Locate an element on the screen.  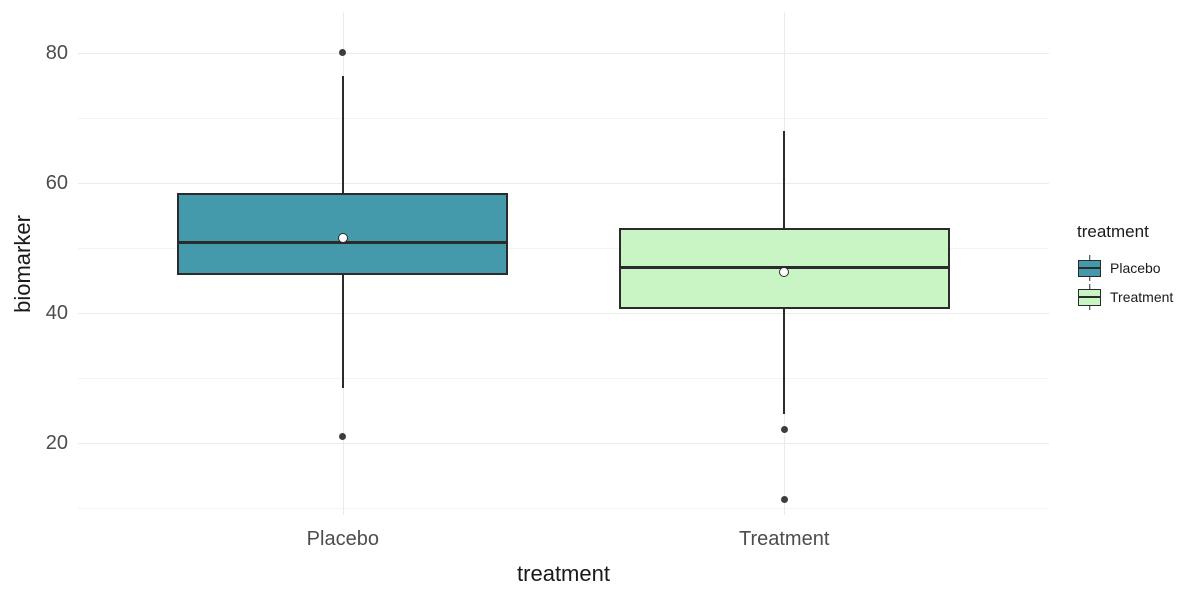
box-placebo is located at coordinates (343, 234).